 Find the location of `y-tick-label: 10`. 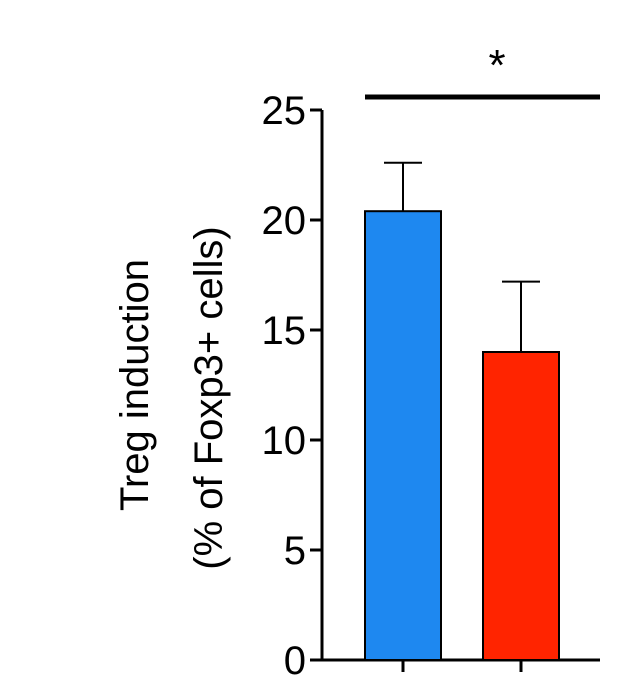

y-tick-label: 10 is located at coordinates (284, 441).